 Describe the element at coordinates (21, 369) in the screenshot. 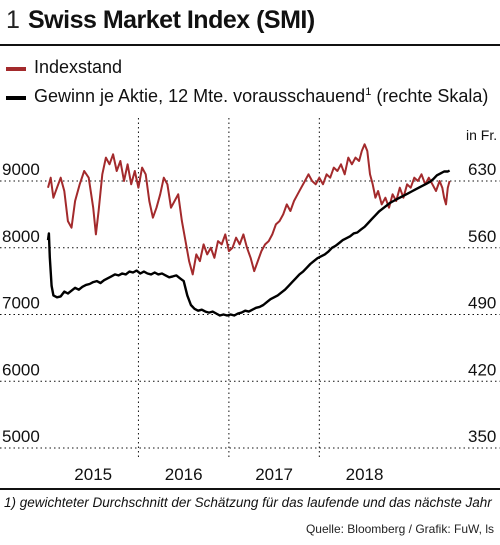

I see `left-tick-label: 6000` at that location.